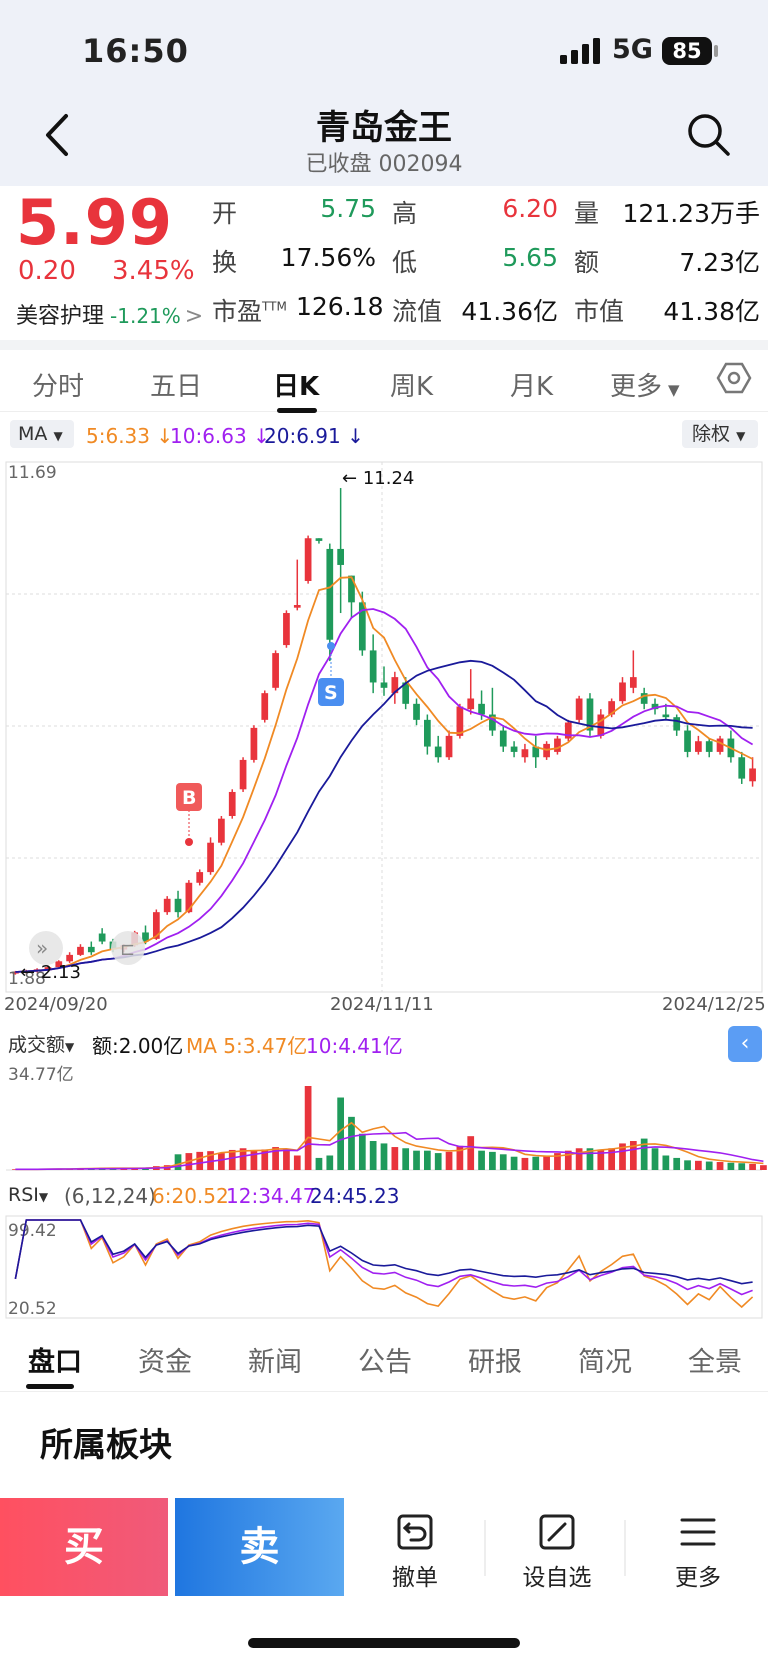 This screenshot has height=1663, width=768. What do you see at coordinates (714, 1004) in the screenshot?
I see `date-end: 2024/12/25` at bounding box center [714, 1004].